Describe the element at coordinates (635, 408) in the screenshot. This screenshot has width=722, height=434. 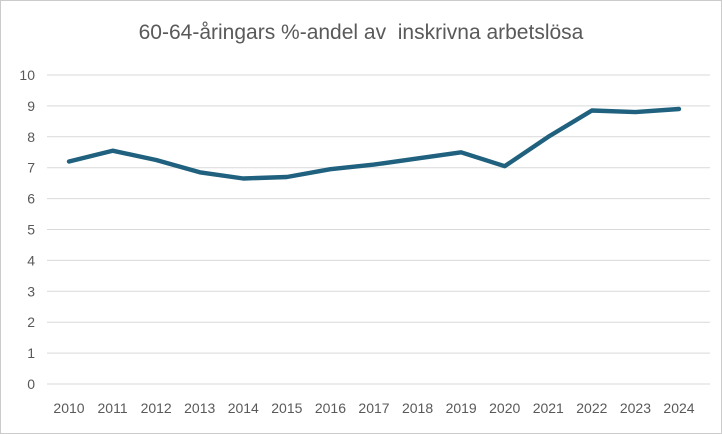
I see `x-axis-tick-label: 2023` at that location.